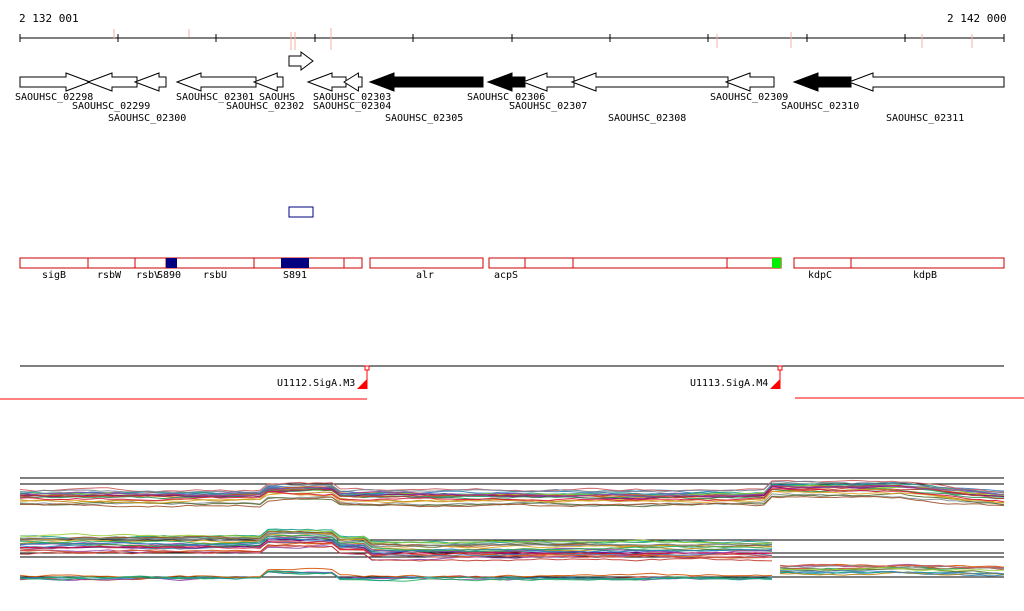  I want to click on annotation-label-alr: alr, so click(425, 275).